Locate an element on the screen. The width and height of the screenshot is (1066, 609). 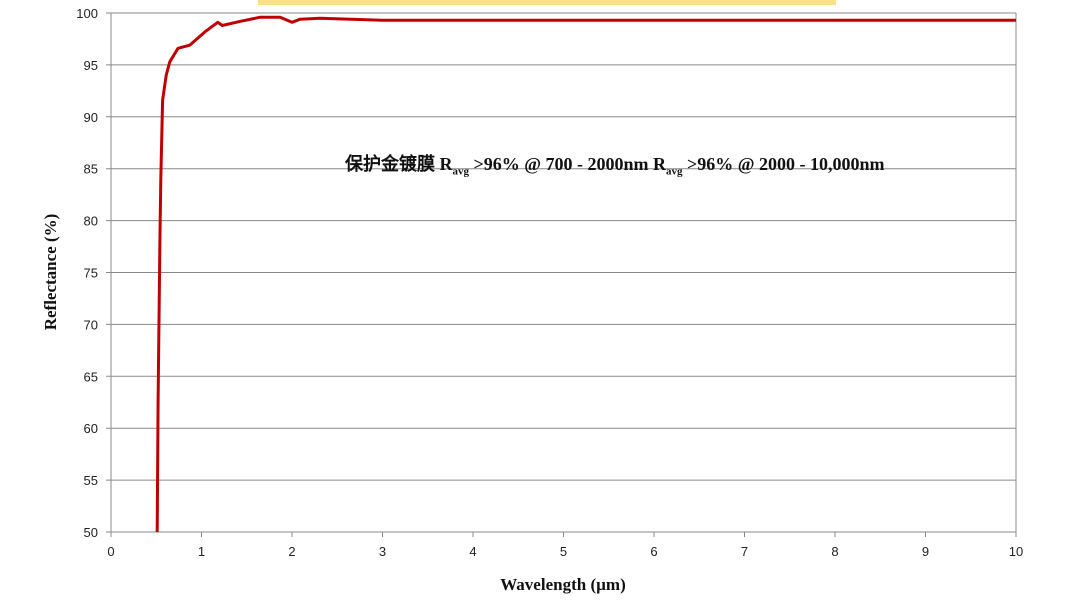
x-tick-label: 5 is located at coordinates (563, 551).